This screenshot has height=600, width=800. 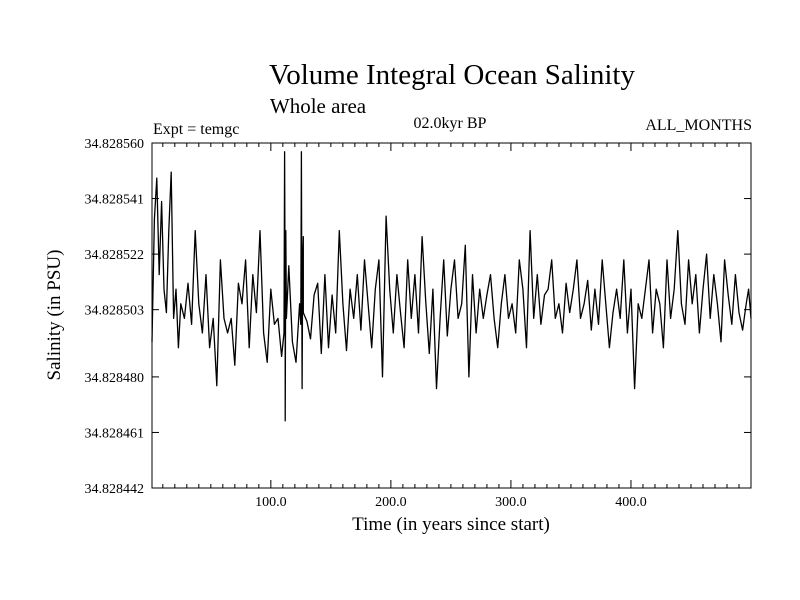 What do you see at coordinates (115, 378) in the screenshot?
I see `y-tick-label: 34.828480` at bounding box center [115, 378].